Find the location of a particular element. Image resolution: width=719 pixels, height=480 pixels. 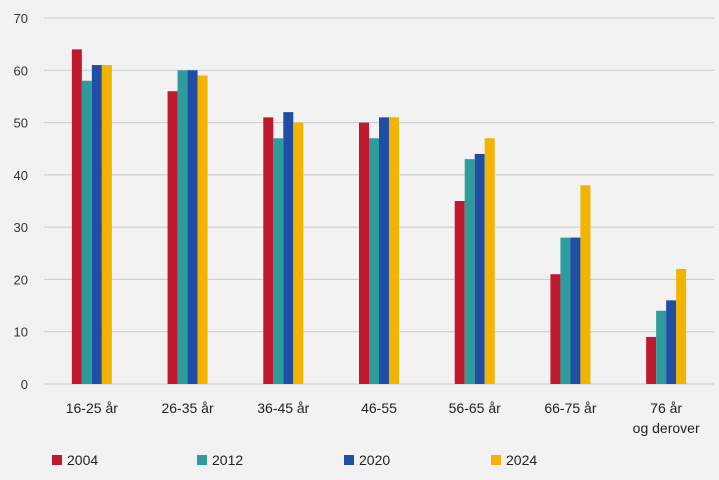

y-tick-label: 0 is located at coordinates (24, 384).